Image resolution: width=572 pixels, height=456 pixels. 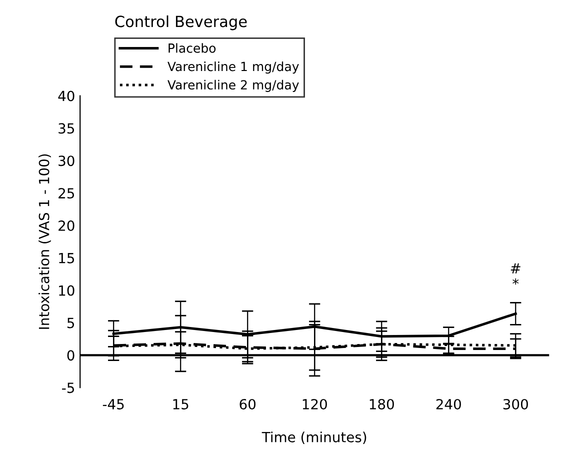 I want to click on annotation: *, so click(x=515, y=281).